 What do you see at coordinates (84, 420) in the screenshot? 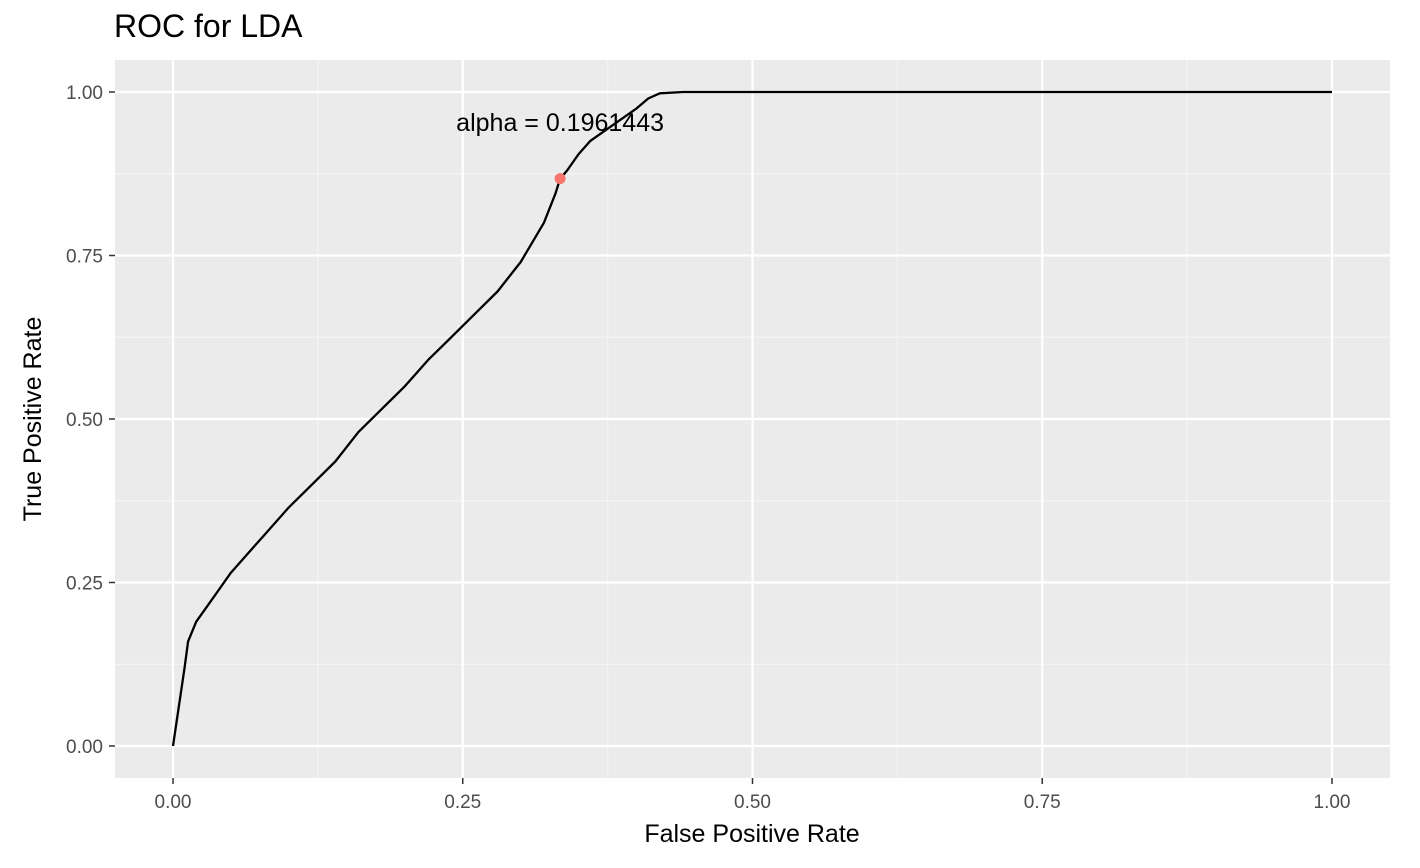
I see `y-tick-label: 0.50` at bounding box center [84, 420].